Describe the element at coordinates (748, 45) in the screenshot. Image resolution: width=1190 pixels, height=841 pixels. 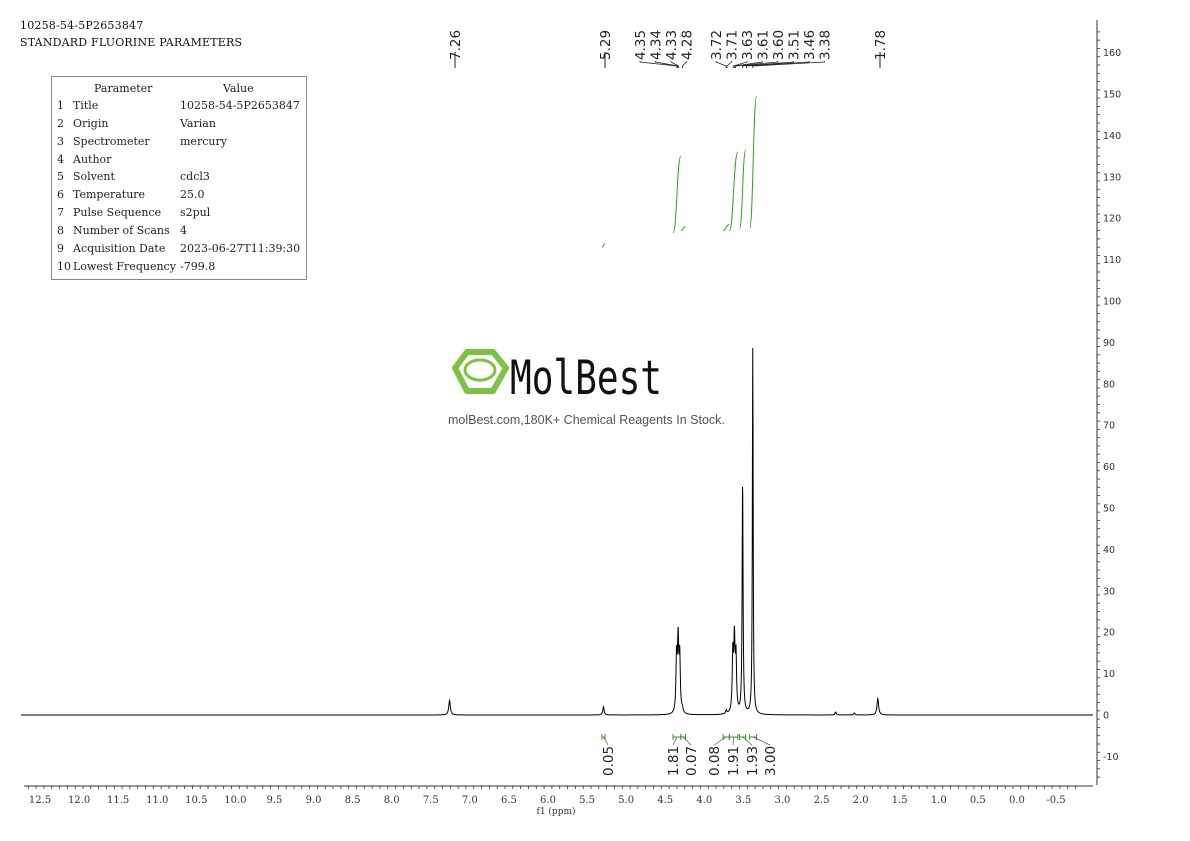
I see `peak-label: 3.63` at that location.